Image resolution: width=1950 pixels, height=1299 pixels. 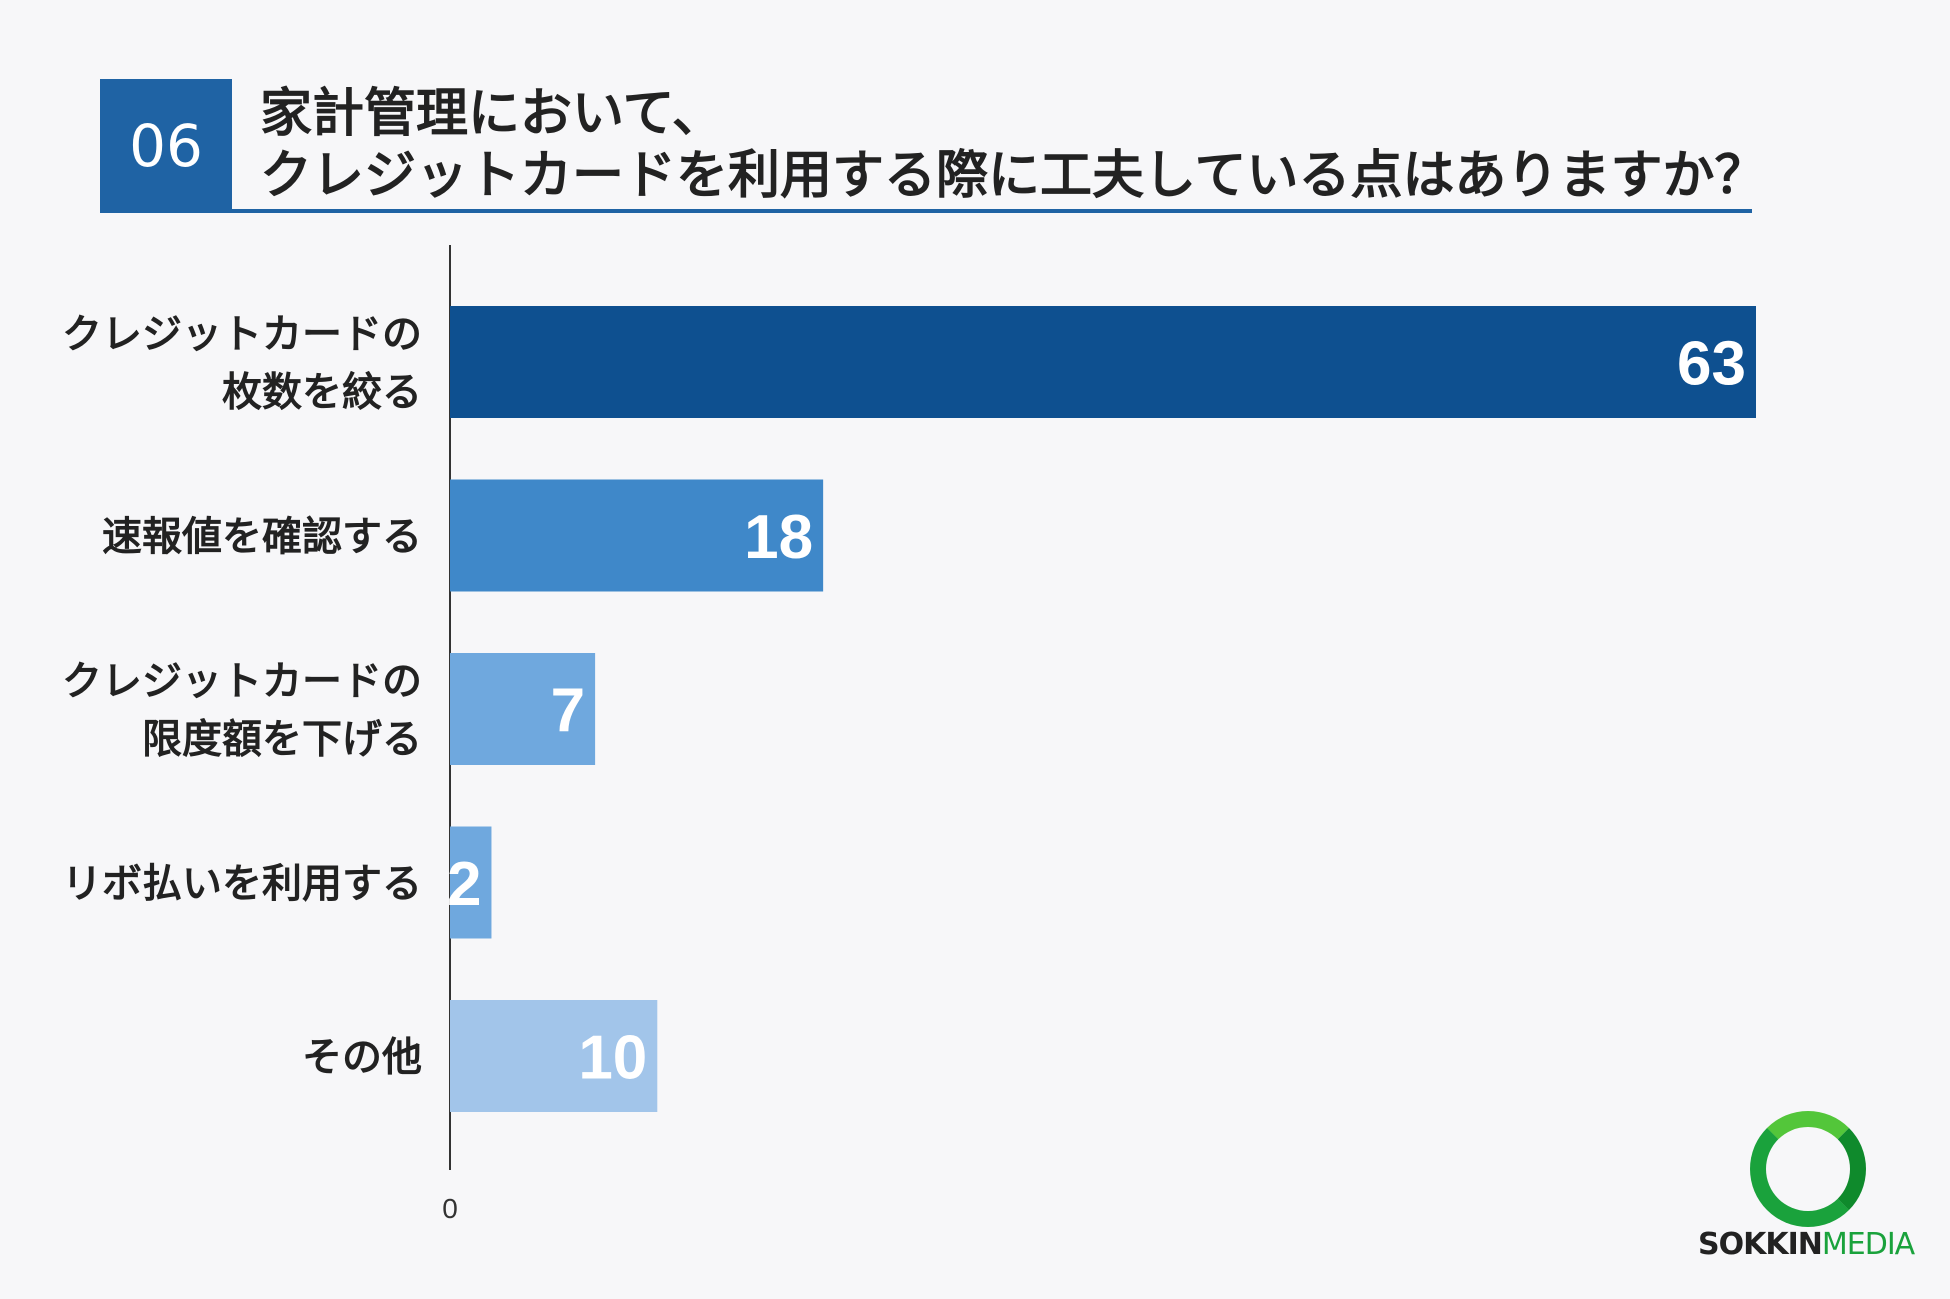 I want to click on logo-ring-icon, so click(x=1808, y=1169).